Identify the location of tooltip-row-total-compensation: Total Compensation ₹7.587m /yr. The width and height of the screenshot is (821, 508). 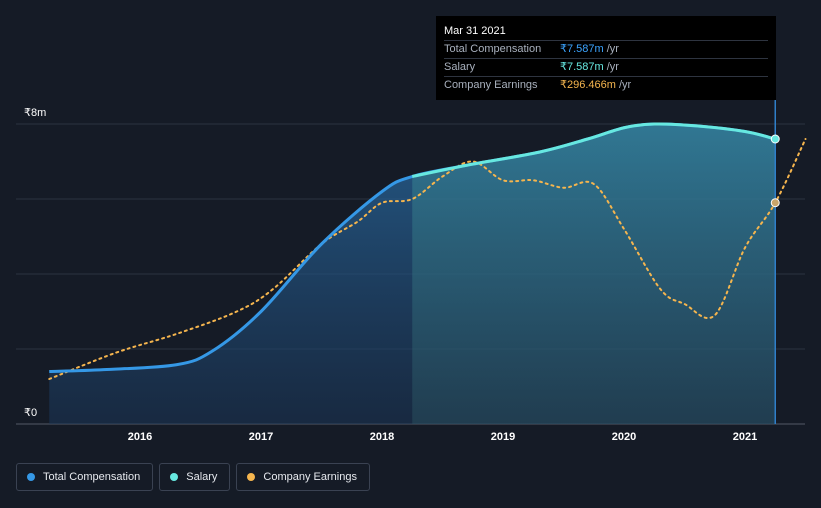
(606, 49).